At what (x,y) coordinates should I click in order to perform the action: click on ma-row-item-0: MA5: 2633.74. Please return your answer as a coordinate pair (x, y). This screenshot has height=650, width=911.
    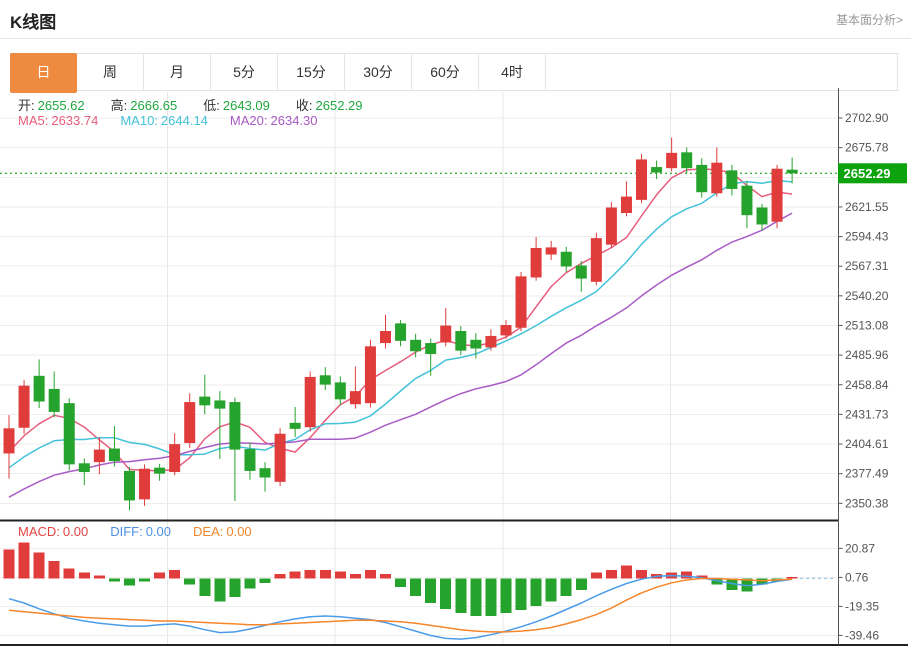
    Looking at the image, I should click on (58, 120).